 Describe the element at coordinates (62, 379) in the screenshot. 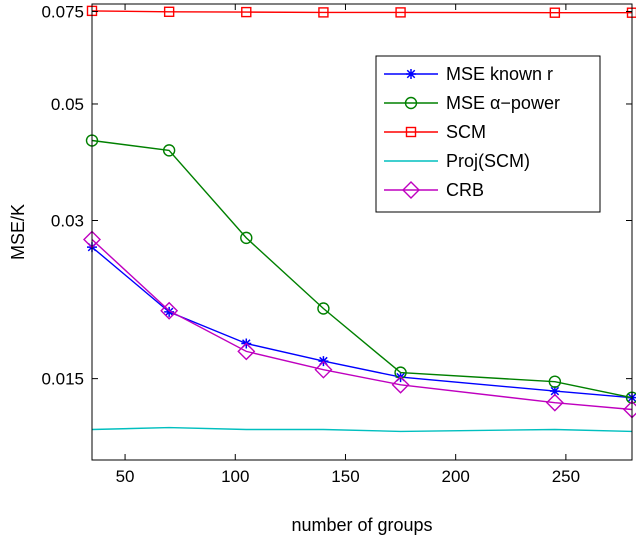

I see `y-tick-label: 0.015` at that location.